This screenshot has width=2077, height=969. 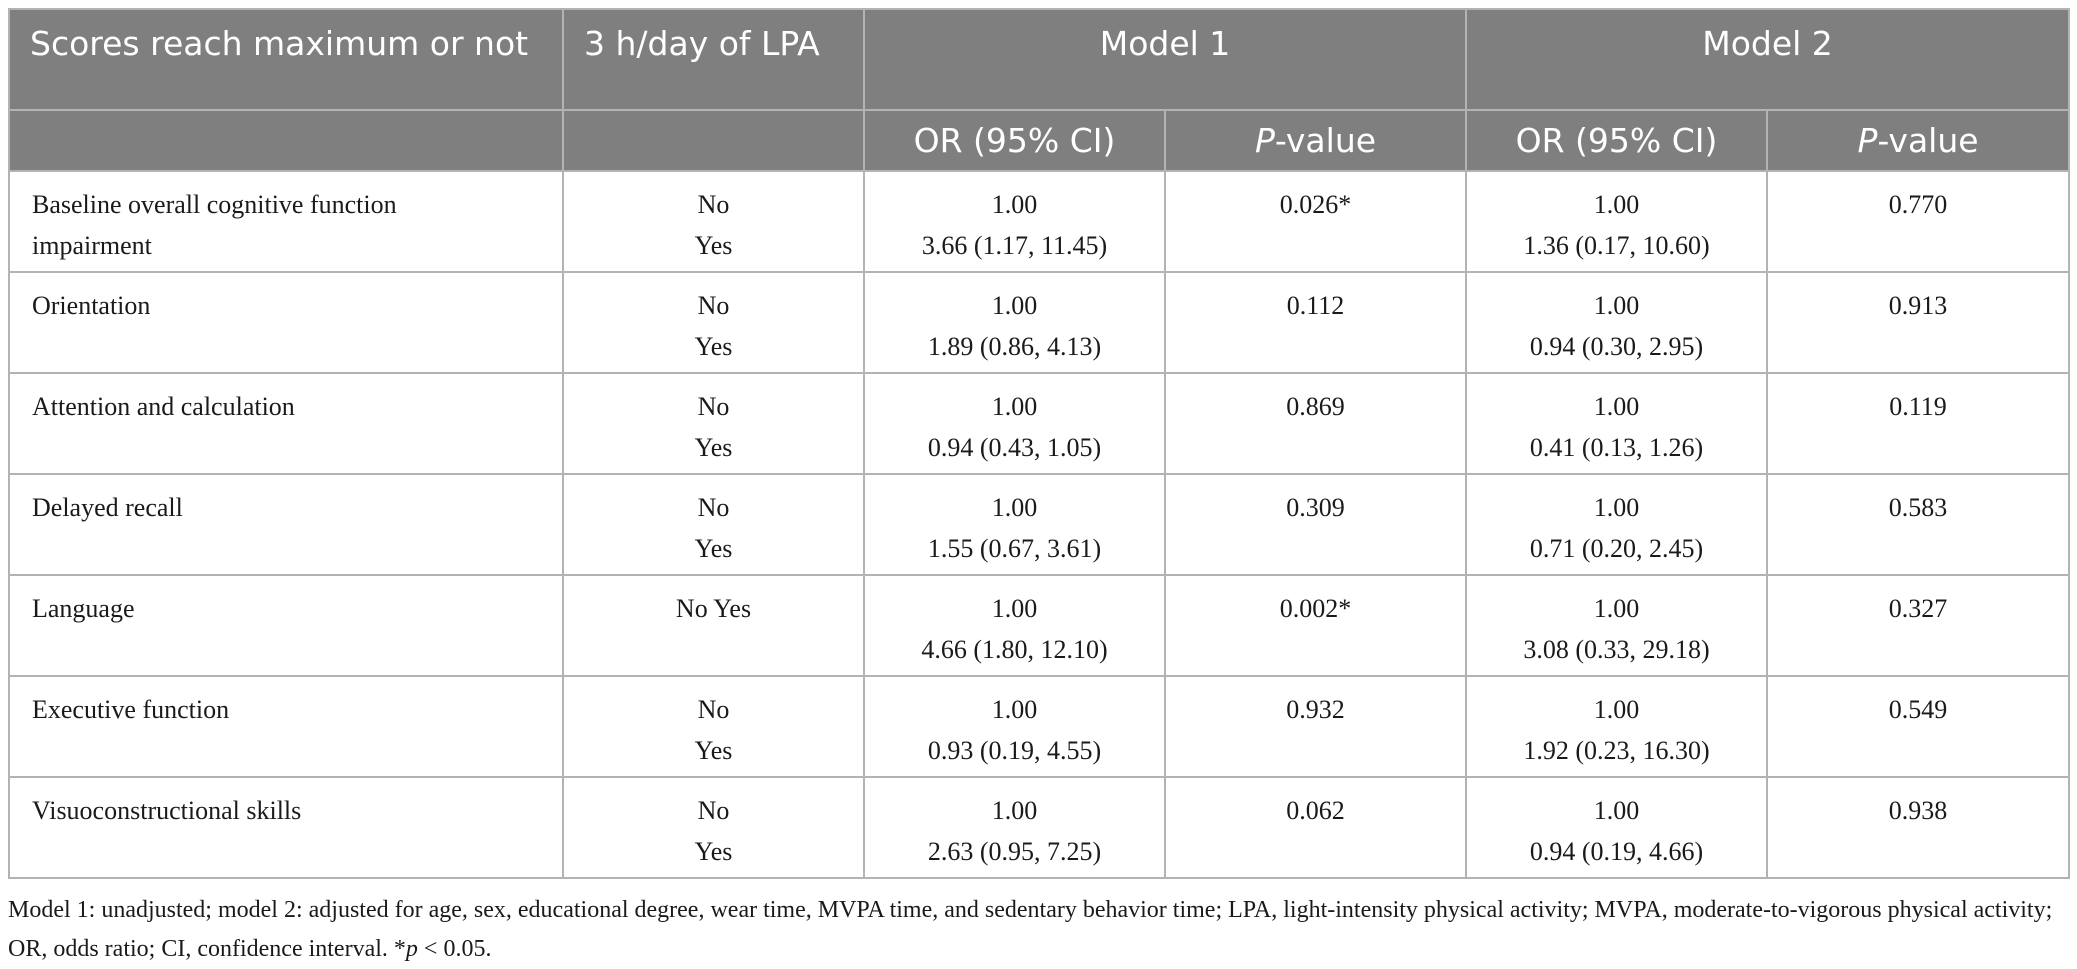 I want to click on model2-p-value: 0.119, so click(x=1918, y=406).